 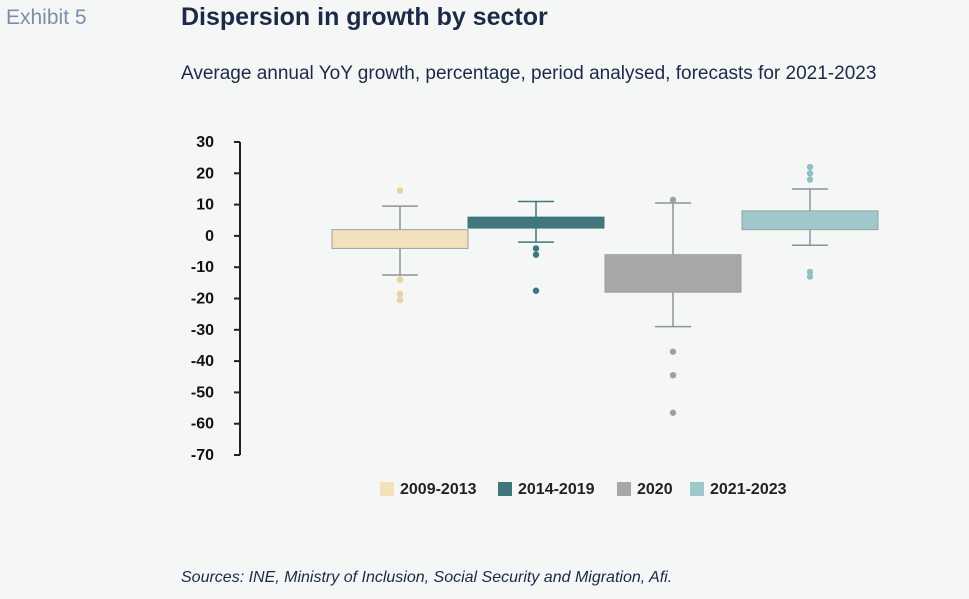 What do you see at coordinates (202, 361) in the screenshot?
I see `y-tick-label: -40` at bounding box center [202, 361].